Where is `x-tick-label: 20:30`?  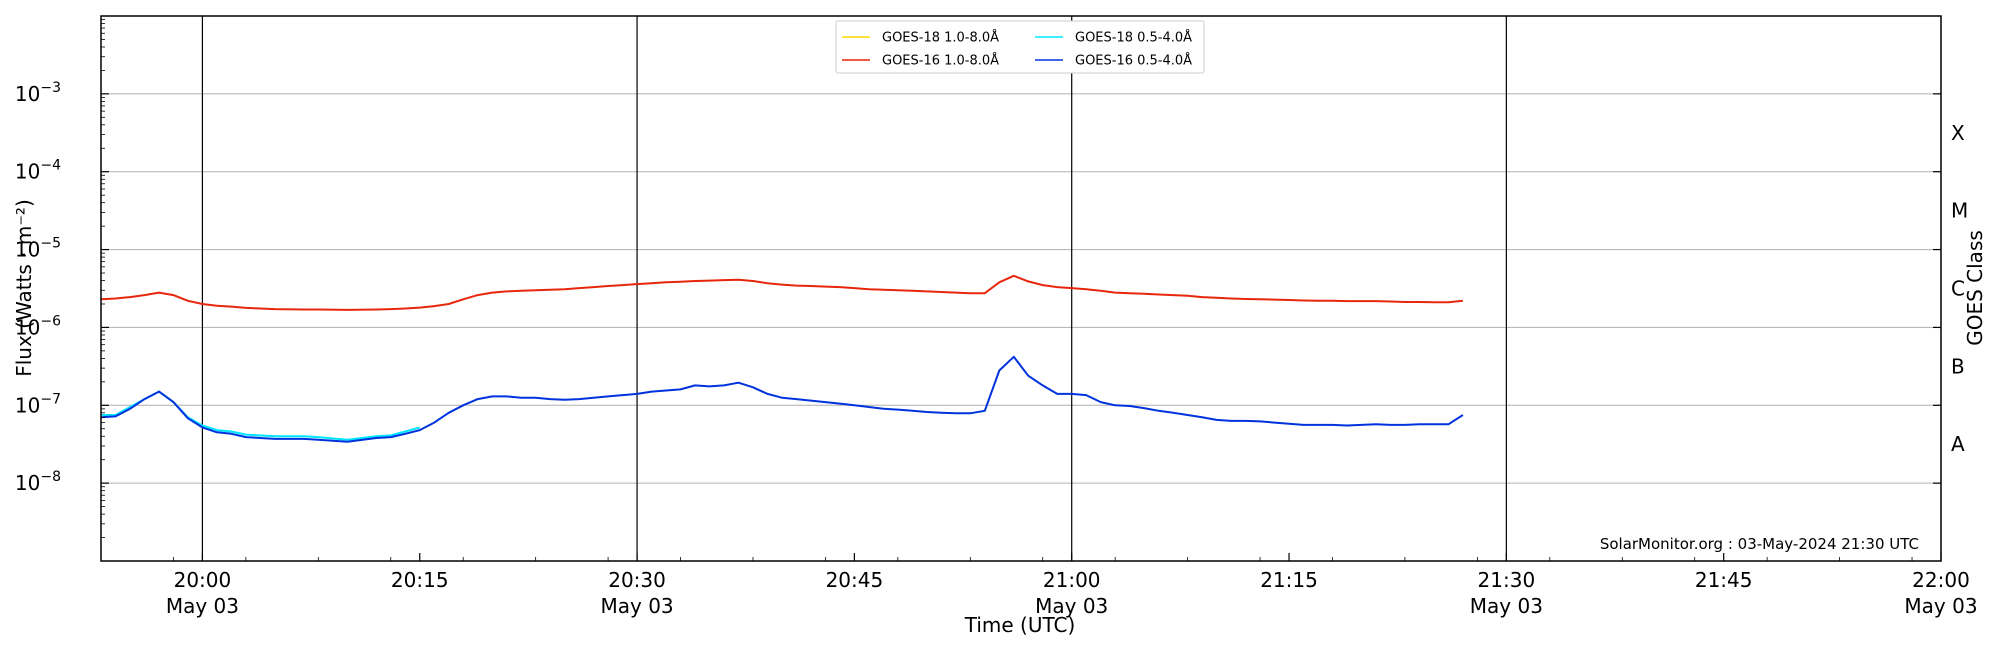 x-tick-label: 20:30 is located at coordinates (637, 580).